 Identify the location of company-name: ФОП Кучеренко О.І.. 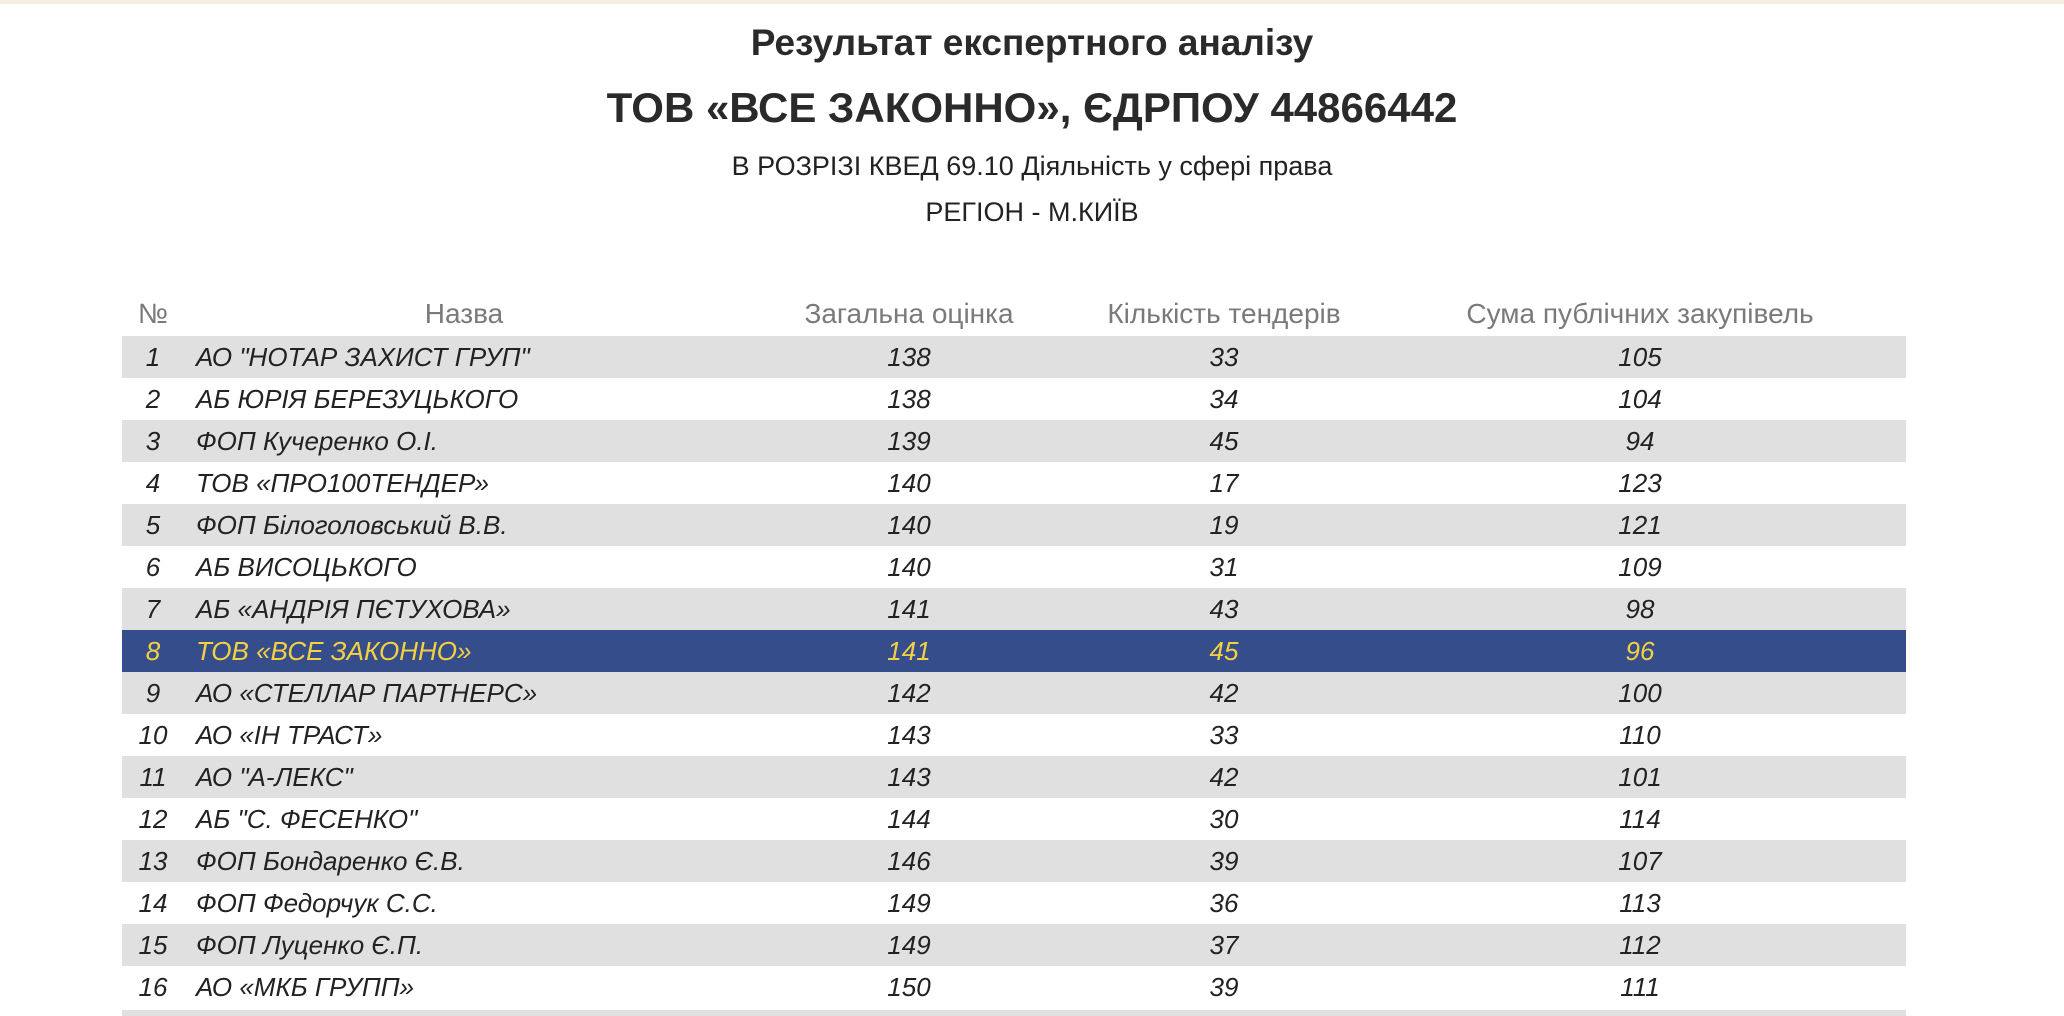
(464, 441).